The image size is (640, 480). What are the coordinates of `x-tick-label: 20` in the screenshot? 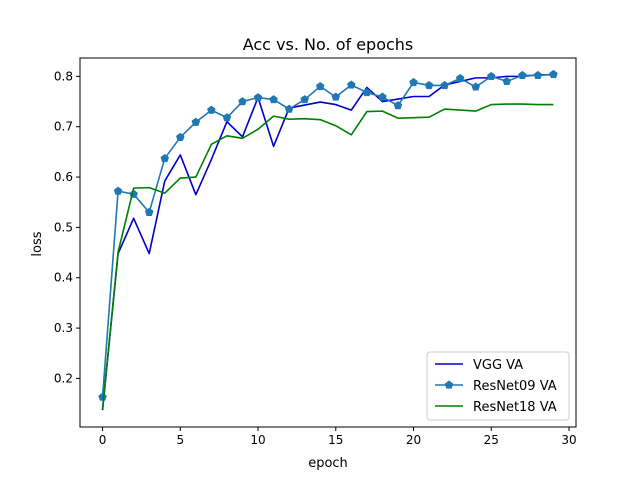 It's located at (413, 440).